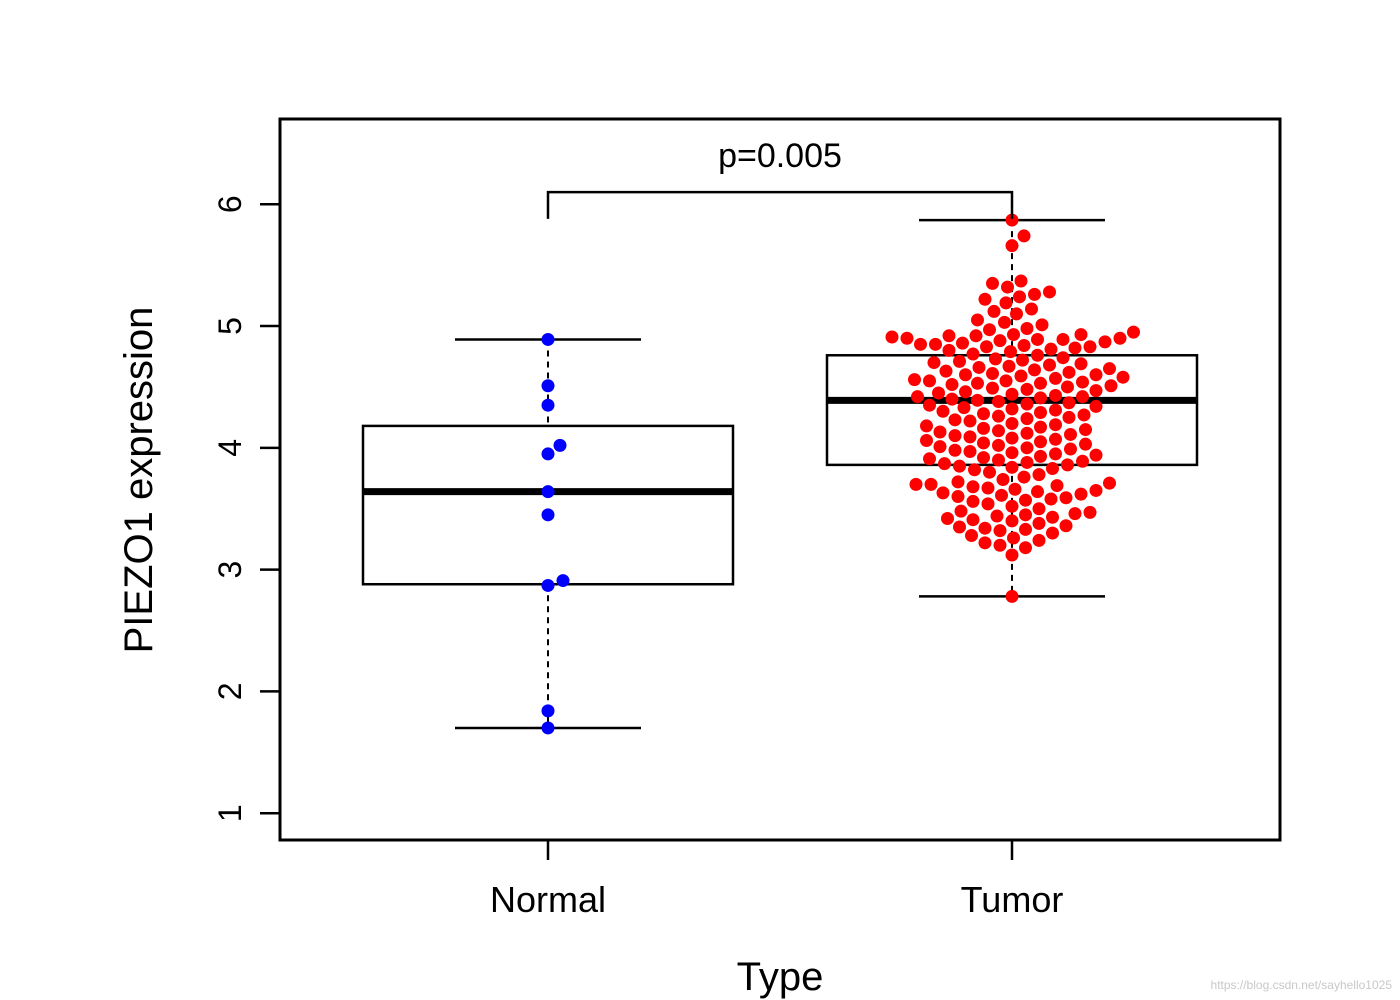 Image resolution: width=1400 pixels, height=1000 pixels. Describe the element at coordinates (780, 977) in the screenshot. I see `x-axis-label: Type` at that location.